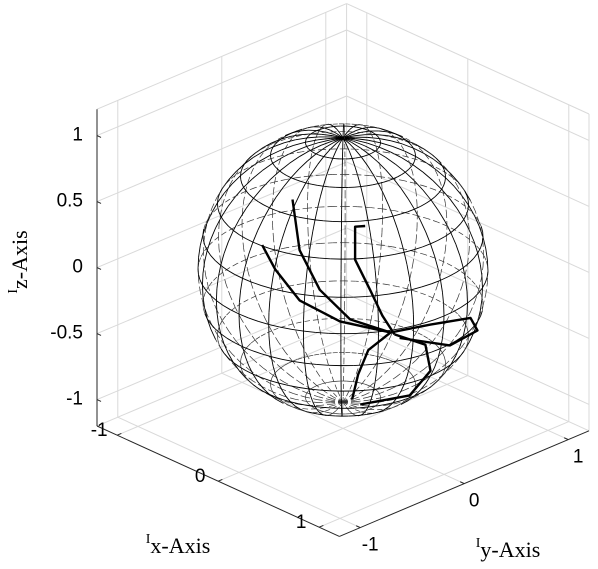  What do you see at coordinates (13, 291) in the screenshot?
I see `z-label-sup: I` at bounding box center [13, 291].